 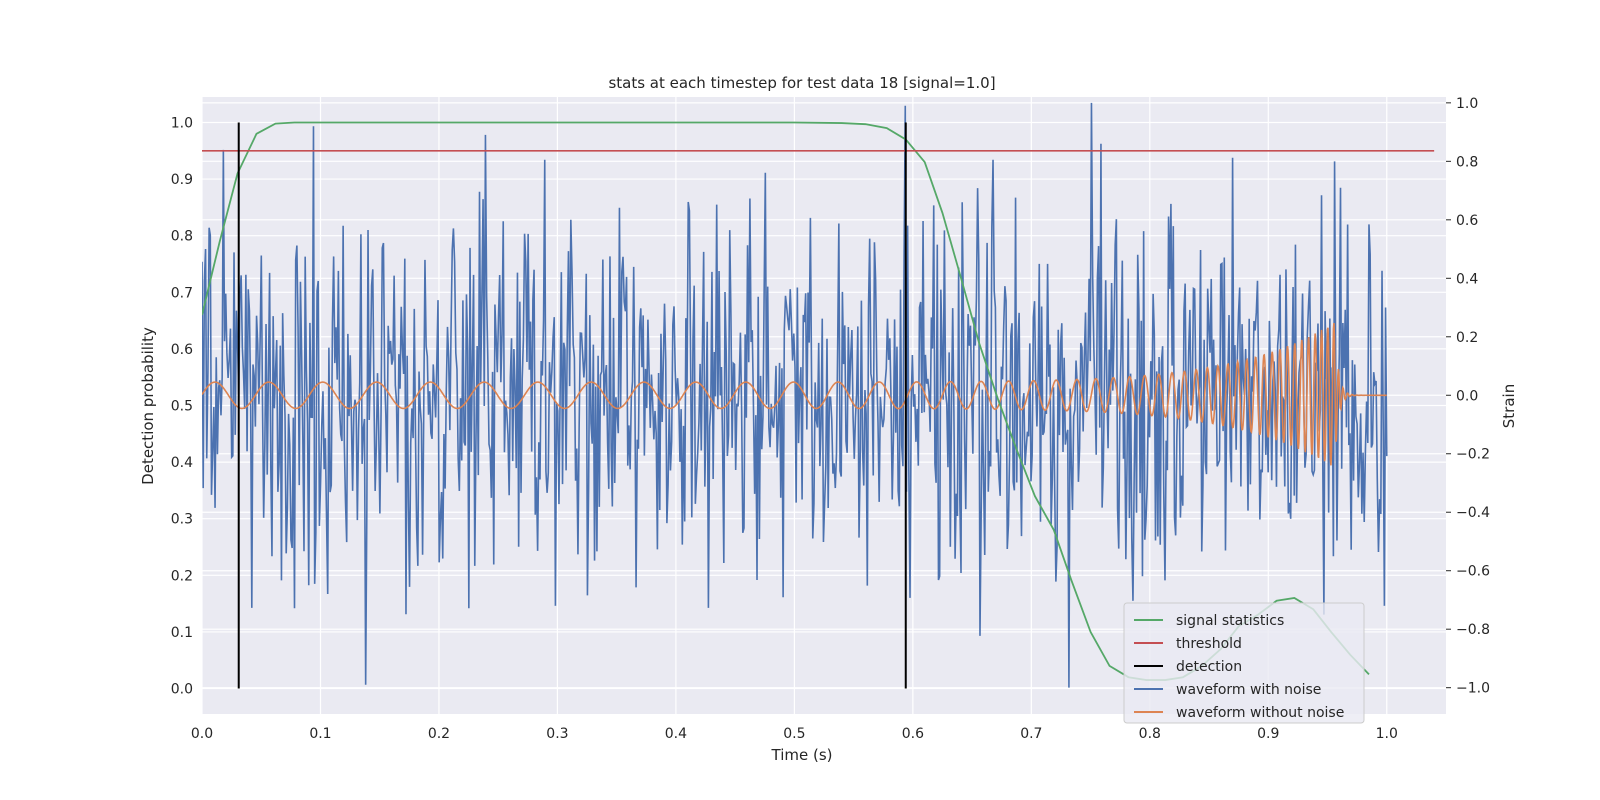 I want to click on right-axis-ticks: −1.0 −0.8 −0.6 −0.4 −0.2 0.0 0.2 0.4 0.6 0.8 1.0, so click(x=1468, y=396).